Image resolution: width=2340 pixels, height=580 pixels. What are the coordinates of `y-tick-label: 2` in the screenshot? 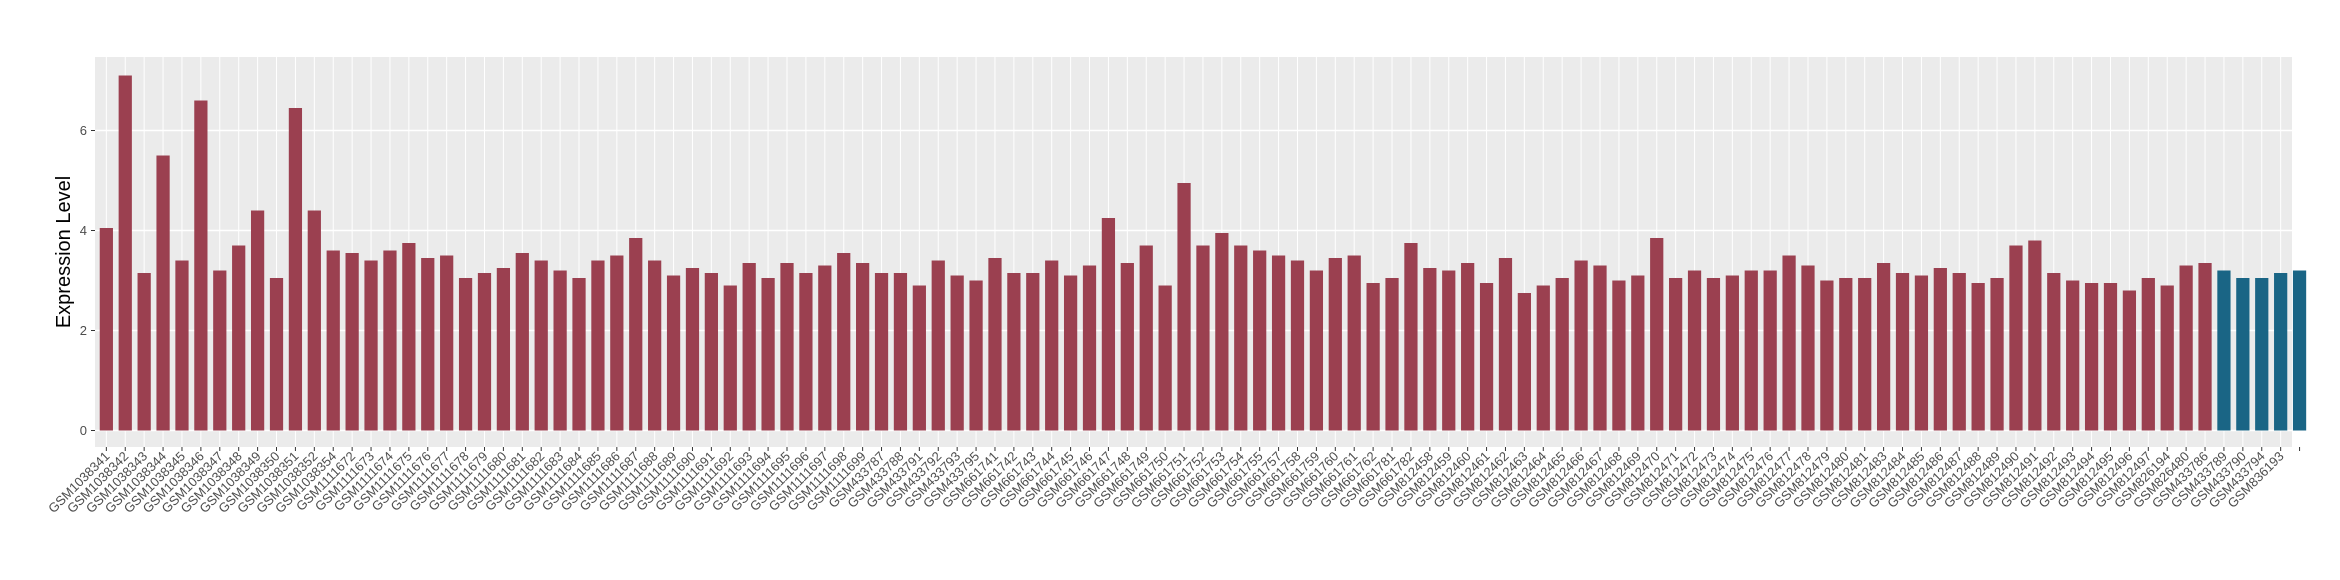 It's located at (83, 330).